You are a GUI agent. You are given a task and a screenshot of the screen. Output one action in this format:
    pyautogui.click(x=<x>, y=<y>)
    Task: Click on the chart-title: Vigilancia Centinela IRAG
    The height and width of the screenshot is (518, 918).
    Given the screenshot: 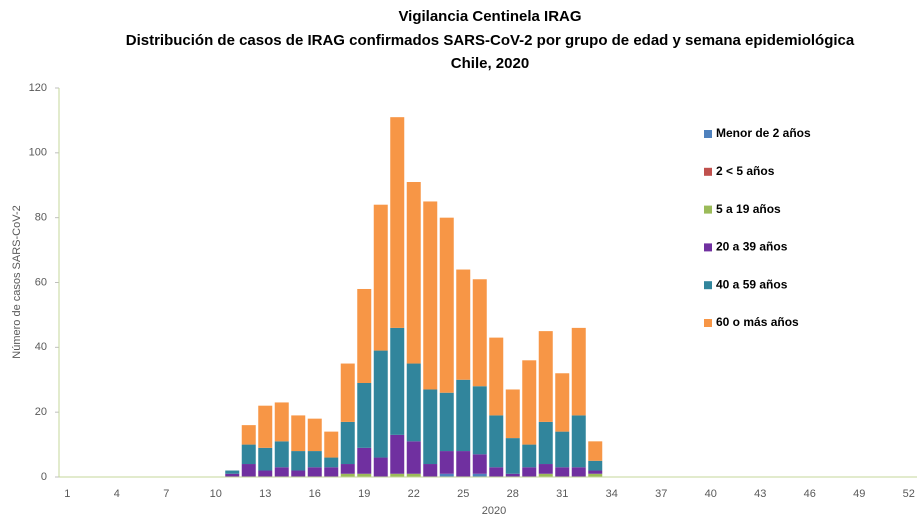 What is the action you would take?
    pyautogui.click(x=489, y=16)
    